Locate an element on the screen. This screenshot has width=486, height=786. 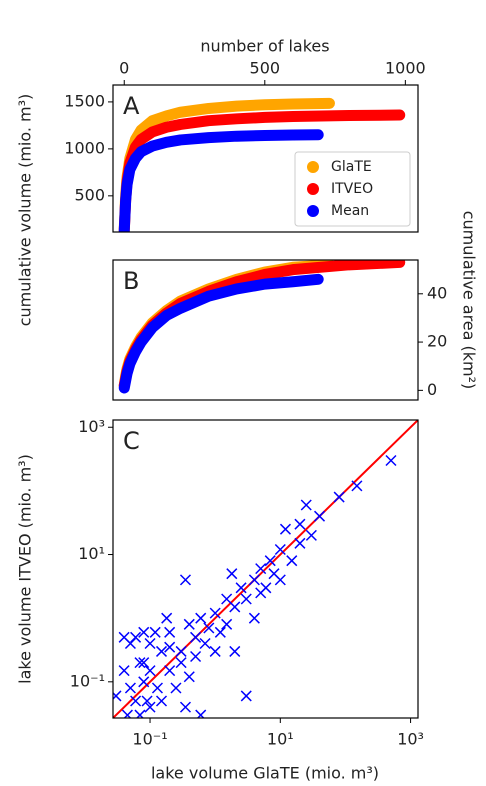
x-axis-label: lake volume GlaTE (mio. m³) is located at coordinates (265, 773).